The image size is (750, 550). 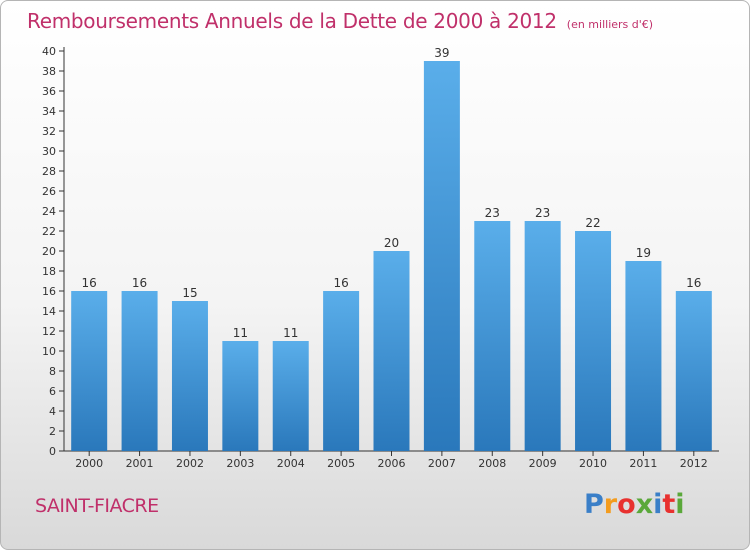 I want to click on x-tick-label: 2009, so click(x=543, y=463).